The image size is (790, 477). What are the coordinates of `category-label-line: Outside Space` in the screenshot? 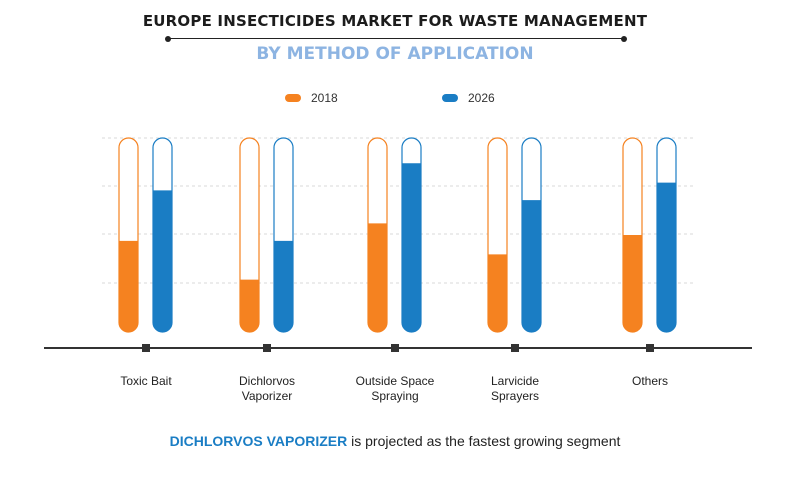 It's located at (395, 381).